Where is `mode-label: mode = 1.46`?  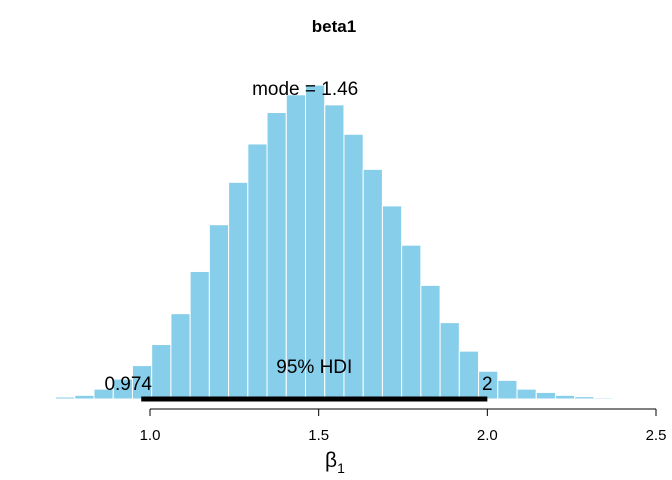
mode-label: mode = 1.46 is located at coordinates (305, 89).